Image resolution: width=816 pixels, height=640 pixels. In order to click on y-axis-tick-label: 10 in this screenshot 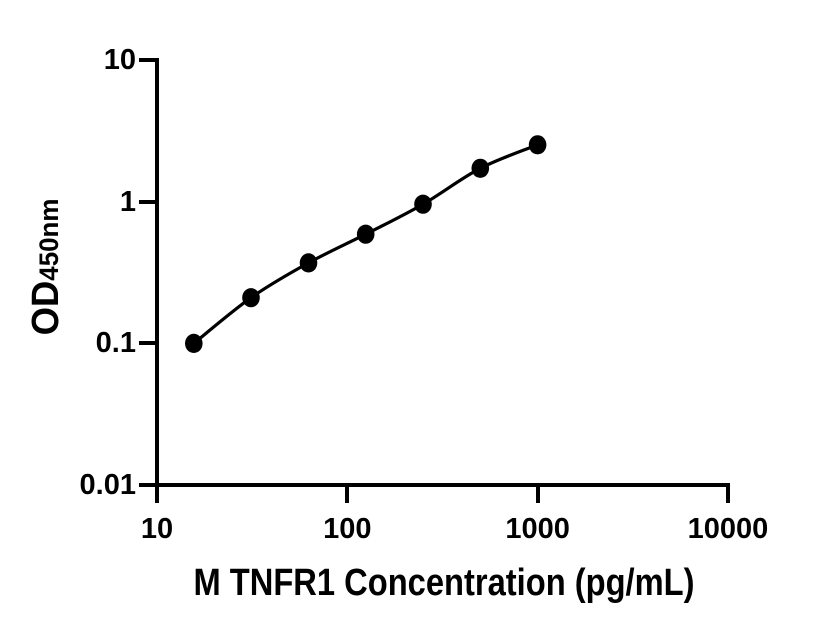, I will do `click(119, 60)`.